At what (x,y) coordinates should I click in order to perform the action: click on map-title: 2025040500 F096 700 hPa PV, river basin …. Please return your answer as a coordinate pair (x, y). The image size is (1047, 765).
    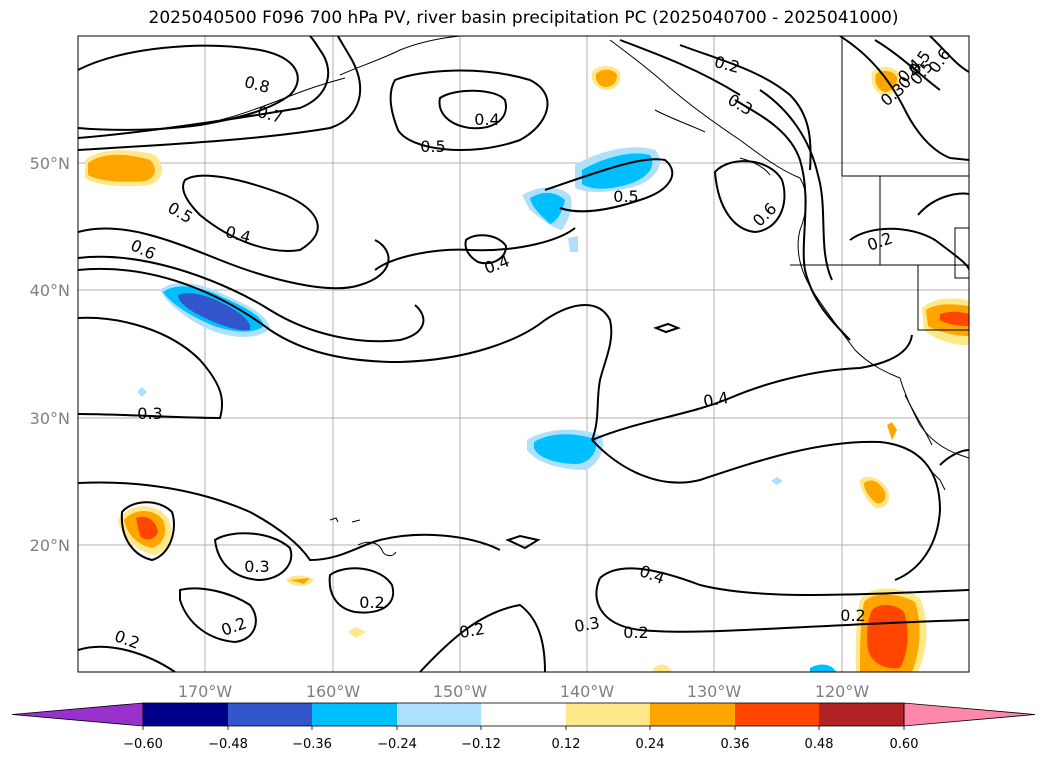
    Looking at the image, I should click on (523, 18).